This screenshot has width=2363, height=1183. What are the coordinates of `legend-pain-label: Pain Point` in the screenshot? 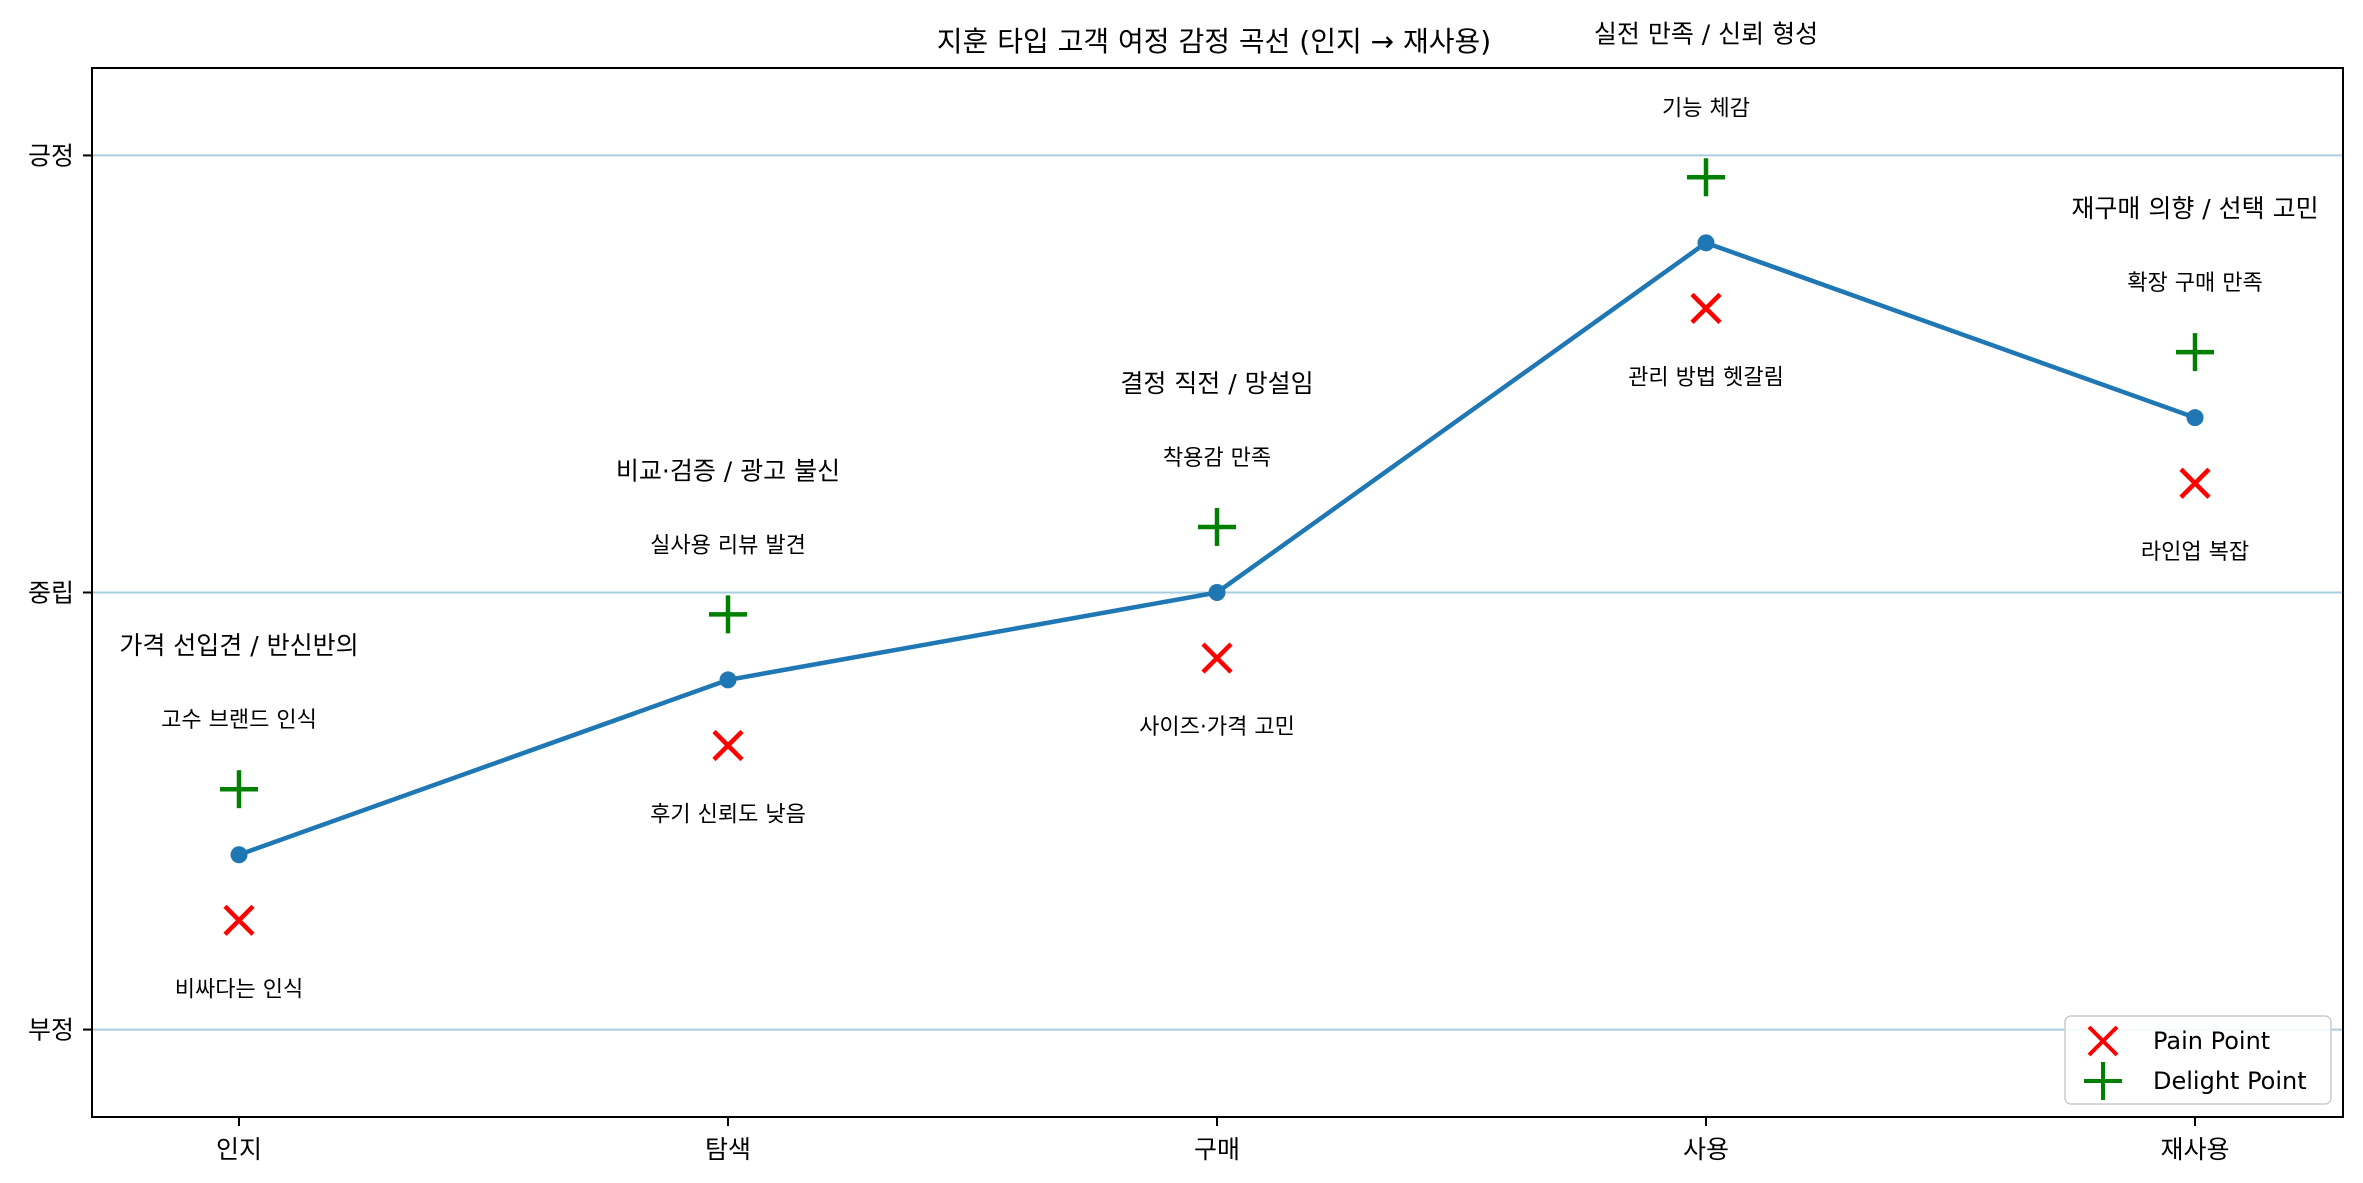 It's located at (2211, 1041).